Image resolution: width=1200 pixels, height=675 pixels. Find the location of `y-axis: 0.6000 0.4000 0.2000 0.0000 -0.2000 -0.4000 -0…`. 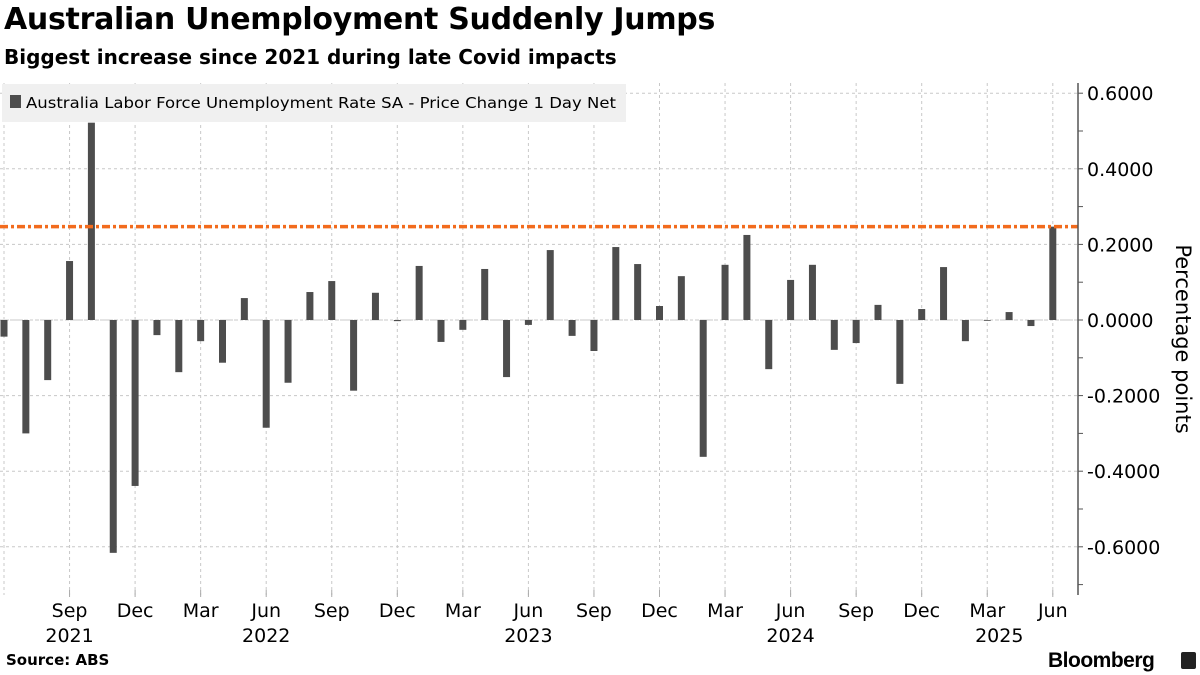

y-axis: 0.6000 0.4000 0.2000 0.0000 -0.2000 -0.4000 -0… is located at coordinates (1119, 334).